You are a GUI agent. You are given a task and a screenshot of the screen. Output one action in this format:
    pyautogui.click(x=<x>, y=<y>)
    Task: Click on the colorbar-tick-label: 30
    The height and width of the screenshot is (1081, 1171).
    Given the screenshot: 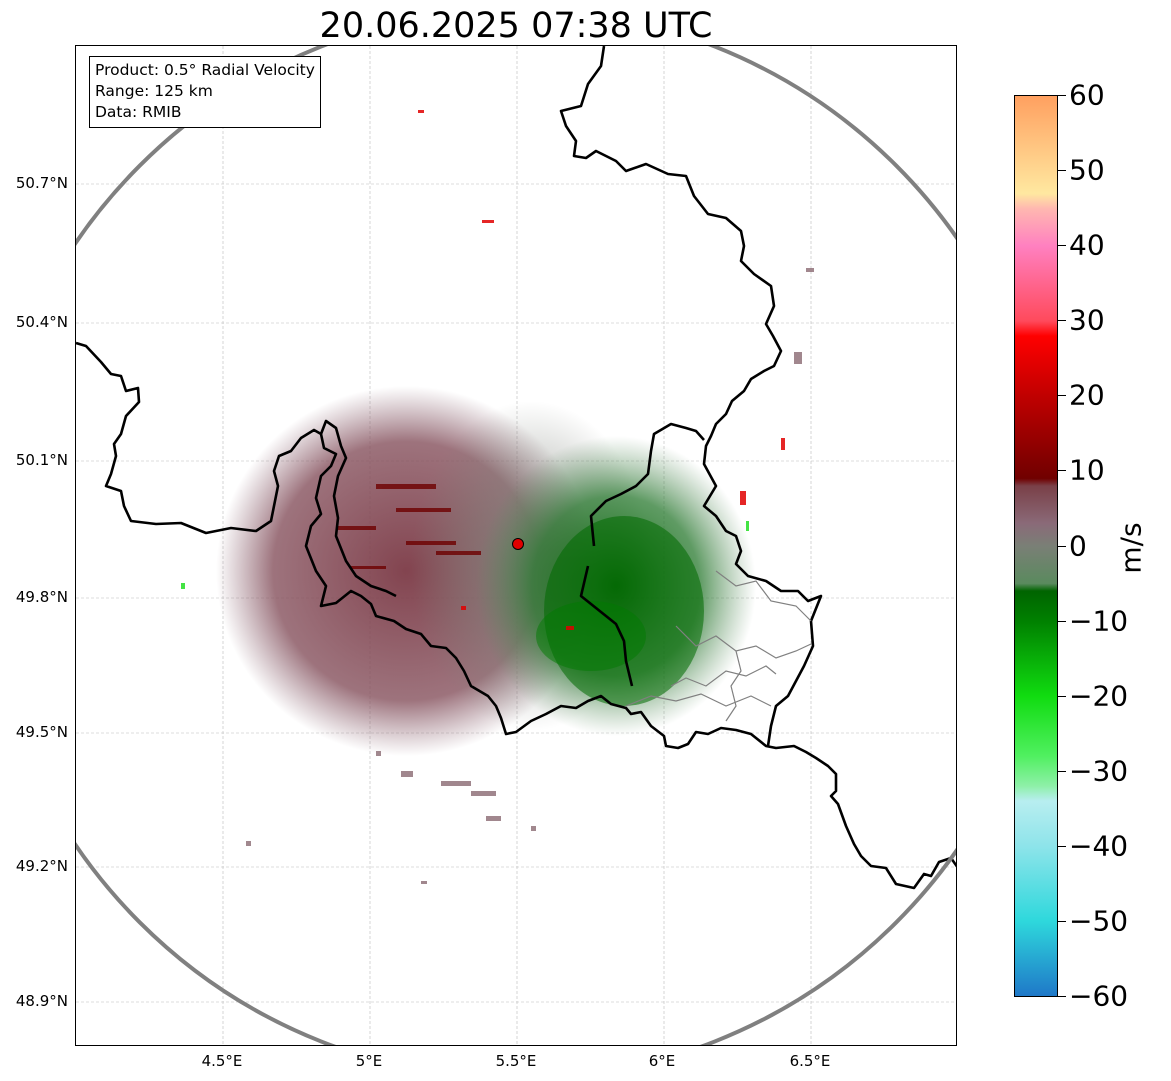 What is the action you would take?
    pyautogui.click(x=1087, y=320)
    